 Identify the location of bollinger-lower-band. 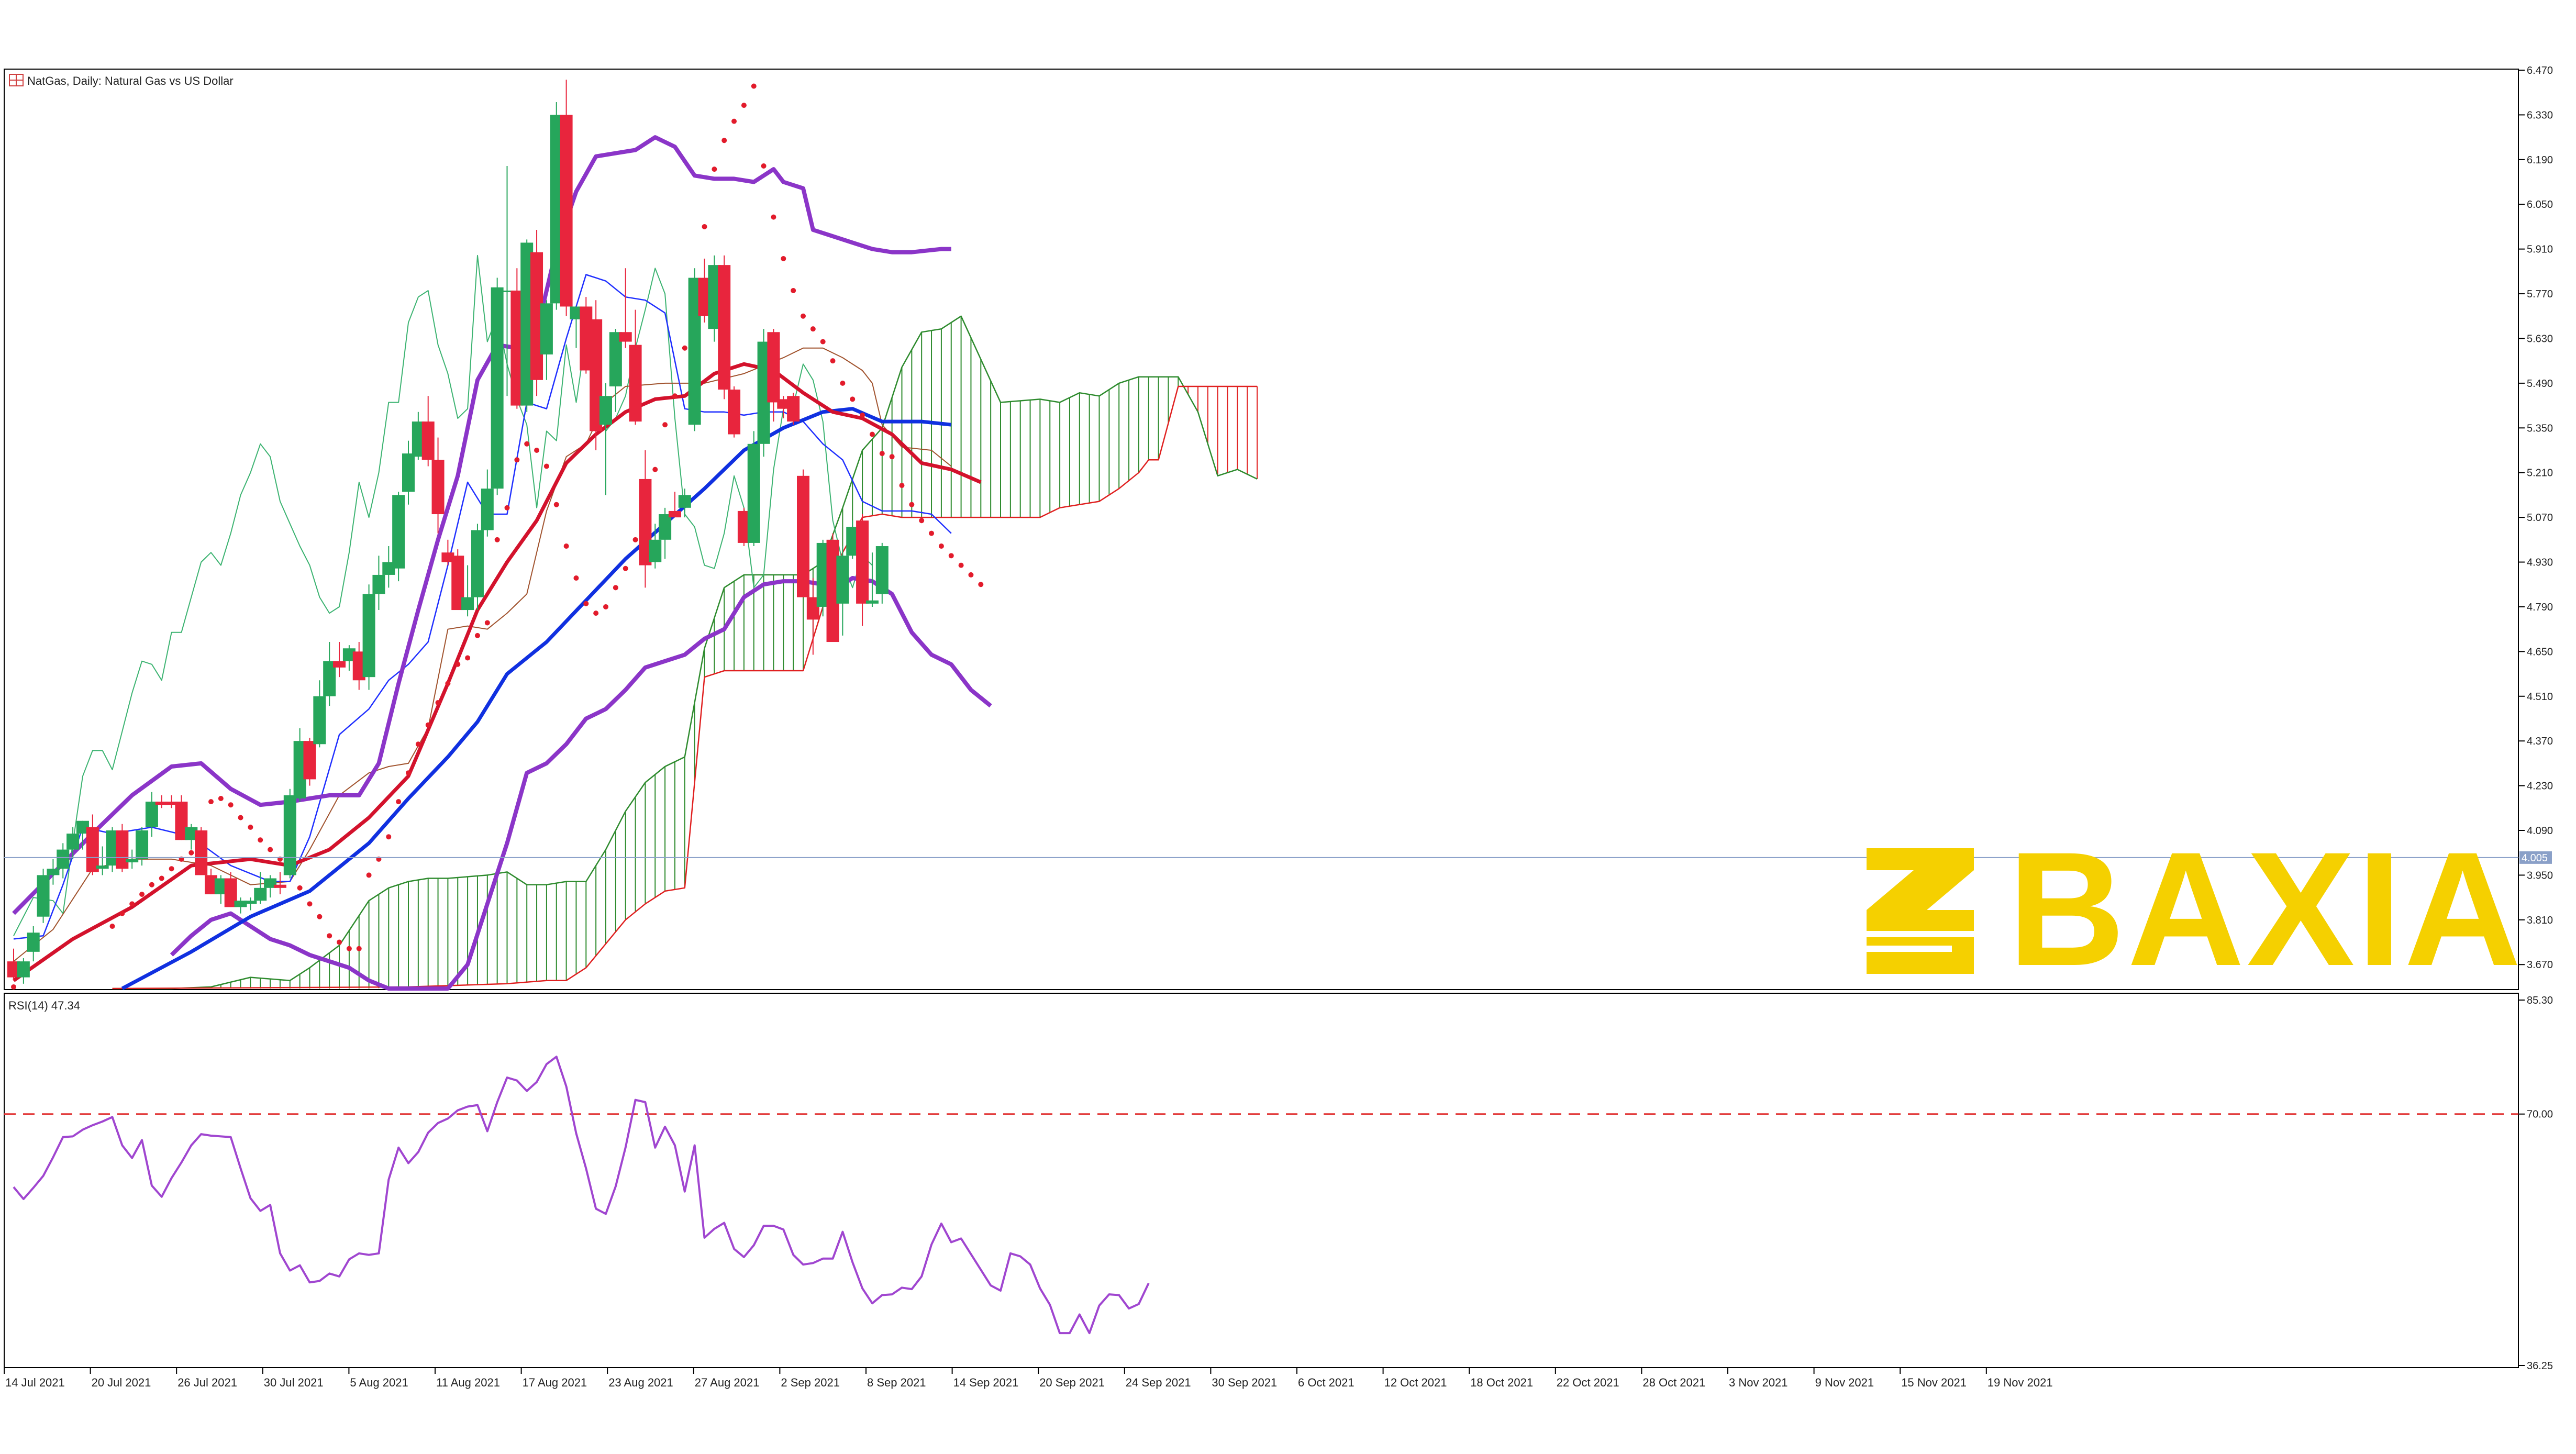
(581, 783).